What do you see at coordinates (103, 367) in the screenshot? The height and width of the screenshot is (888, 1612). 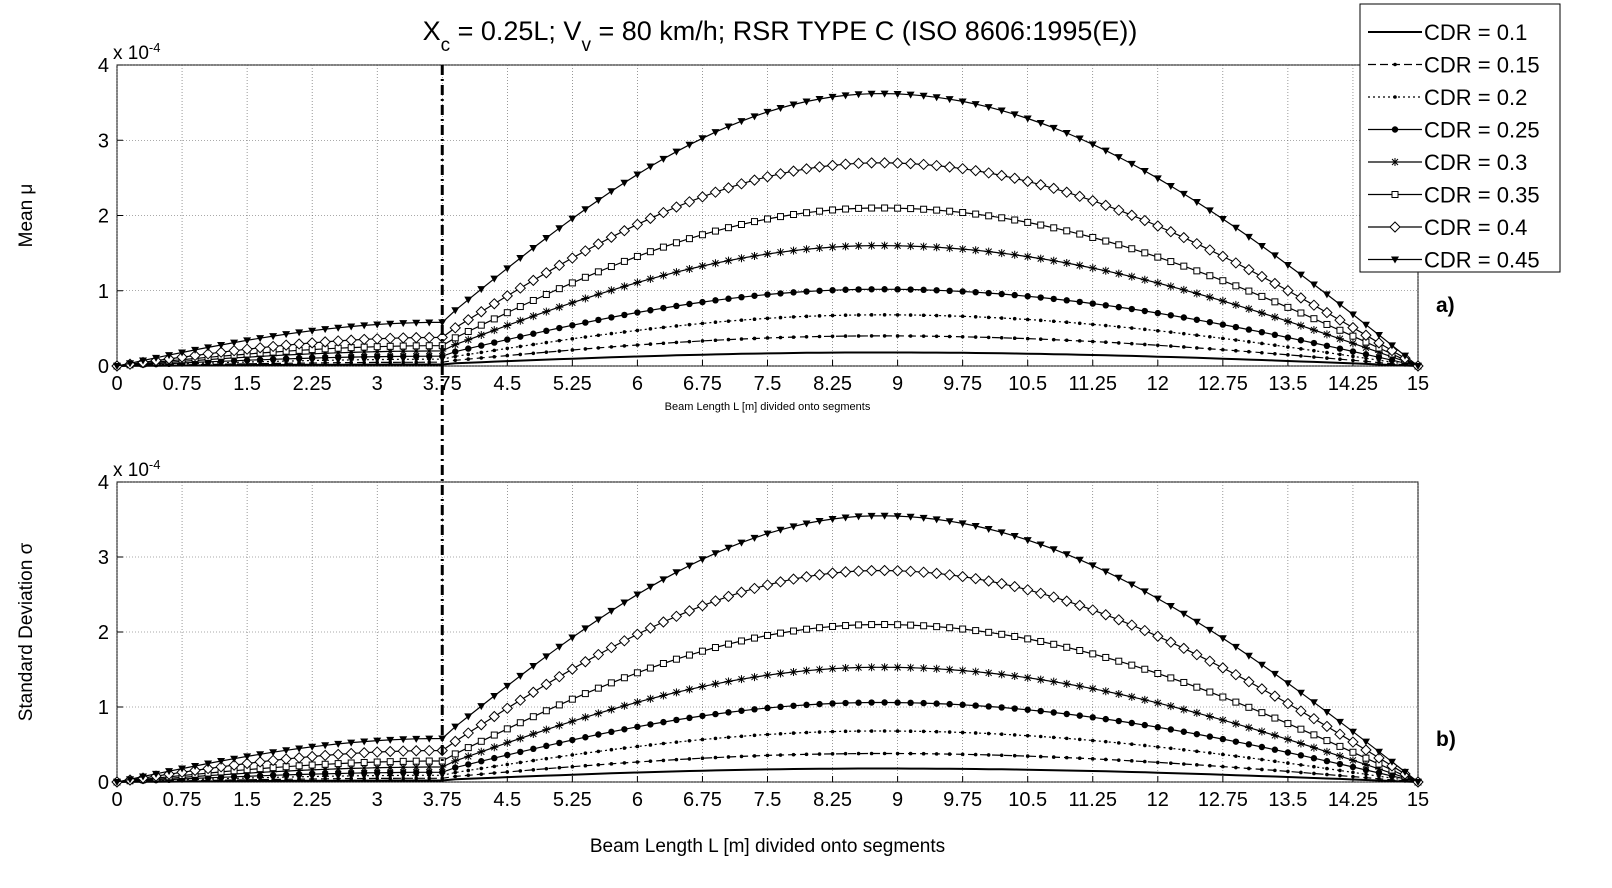 I see `y-tick-label: 0` at bounding box center [103, 367].